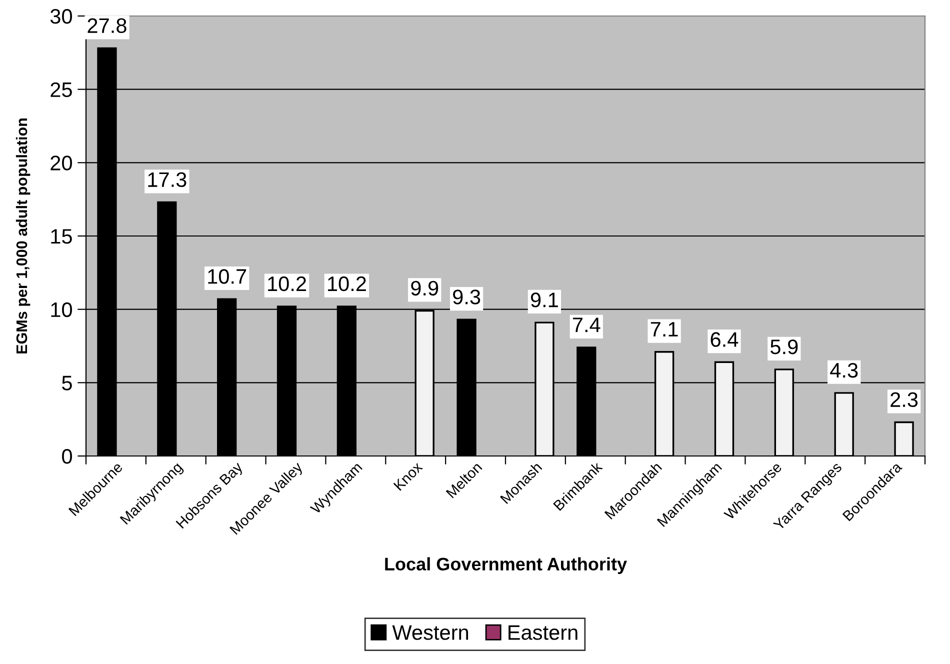  What do you see at coordinates (61, 310) in the screenshot?
I see `y-tick-label: 10` at bounding box center [61, 310].